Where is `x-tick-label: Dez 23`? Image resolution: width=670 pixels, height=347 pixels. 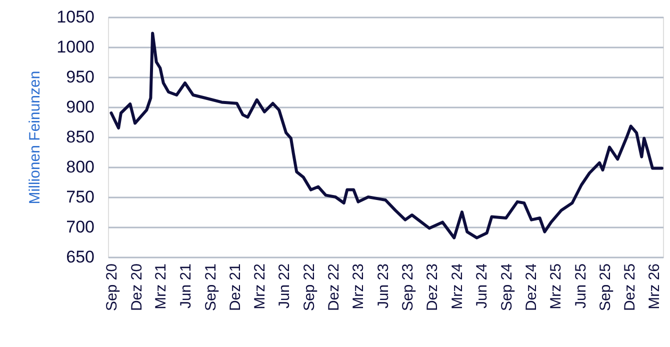 x-tick-label: Dez 23 is located at coordinates (433, 288).